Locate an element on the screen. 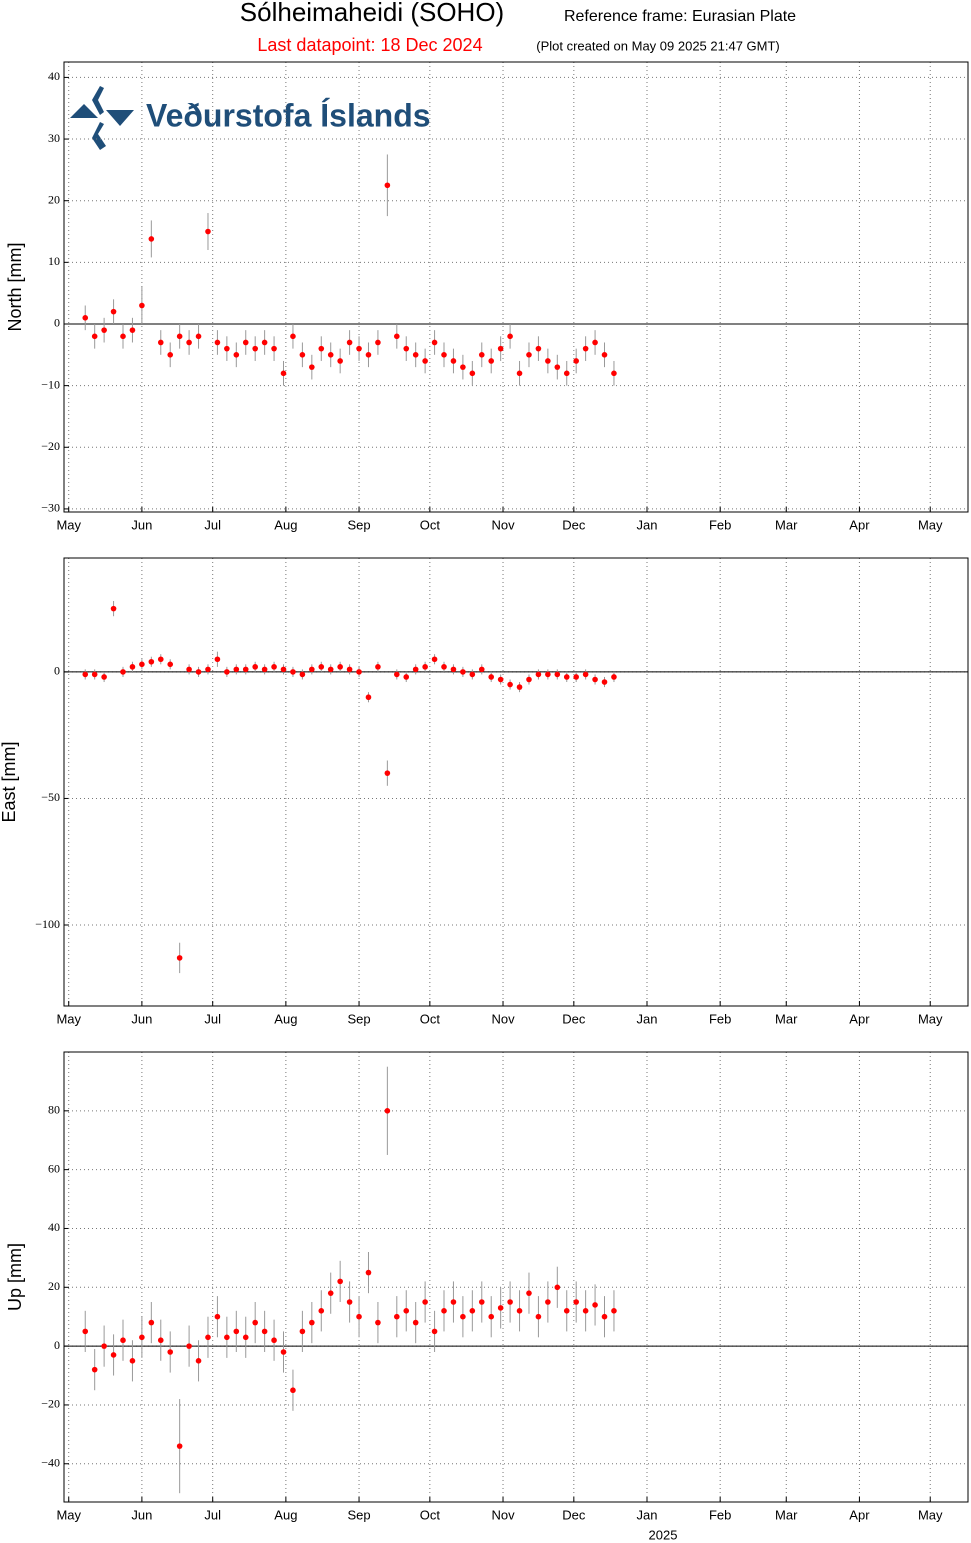 The height and width of the screenshot is (1543, 971). last-datapoint: Last datapoint: 18 Dec 2024 is located at coordinates (369, 45).